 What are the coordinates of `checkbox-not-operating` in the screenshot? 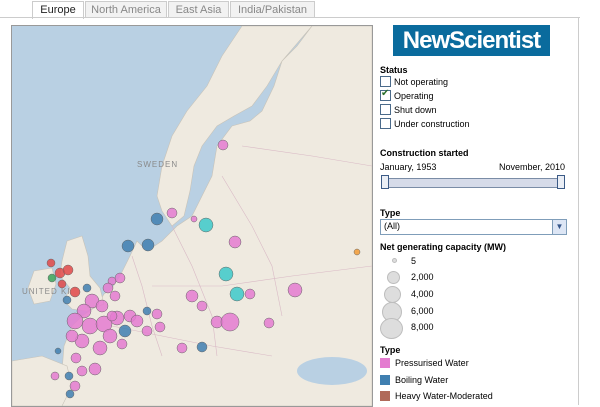 It's located at (385, 82).